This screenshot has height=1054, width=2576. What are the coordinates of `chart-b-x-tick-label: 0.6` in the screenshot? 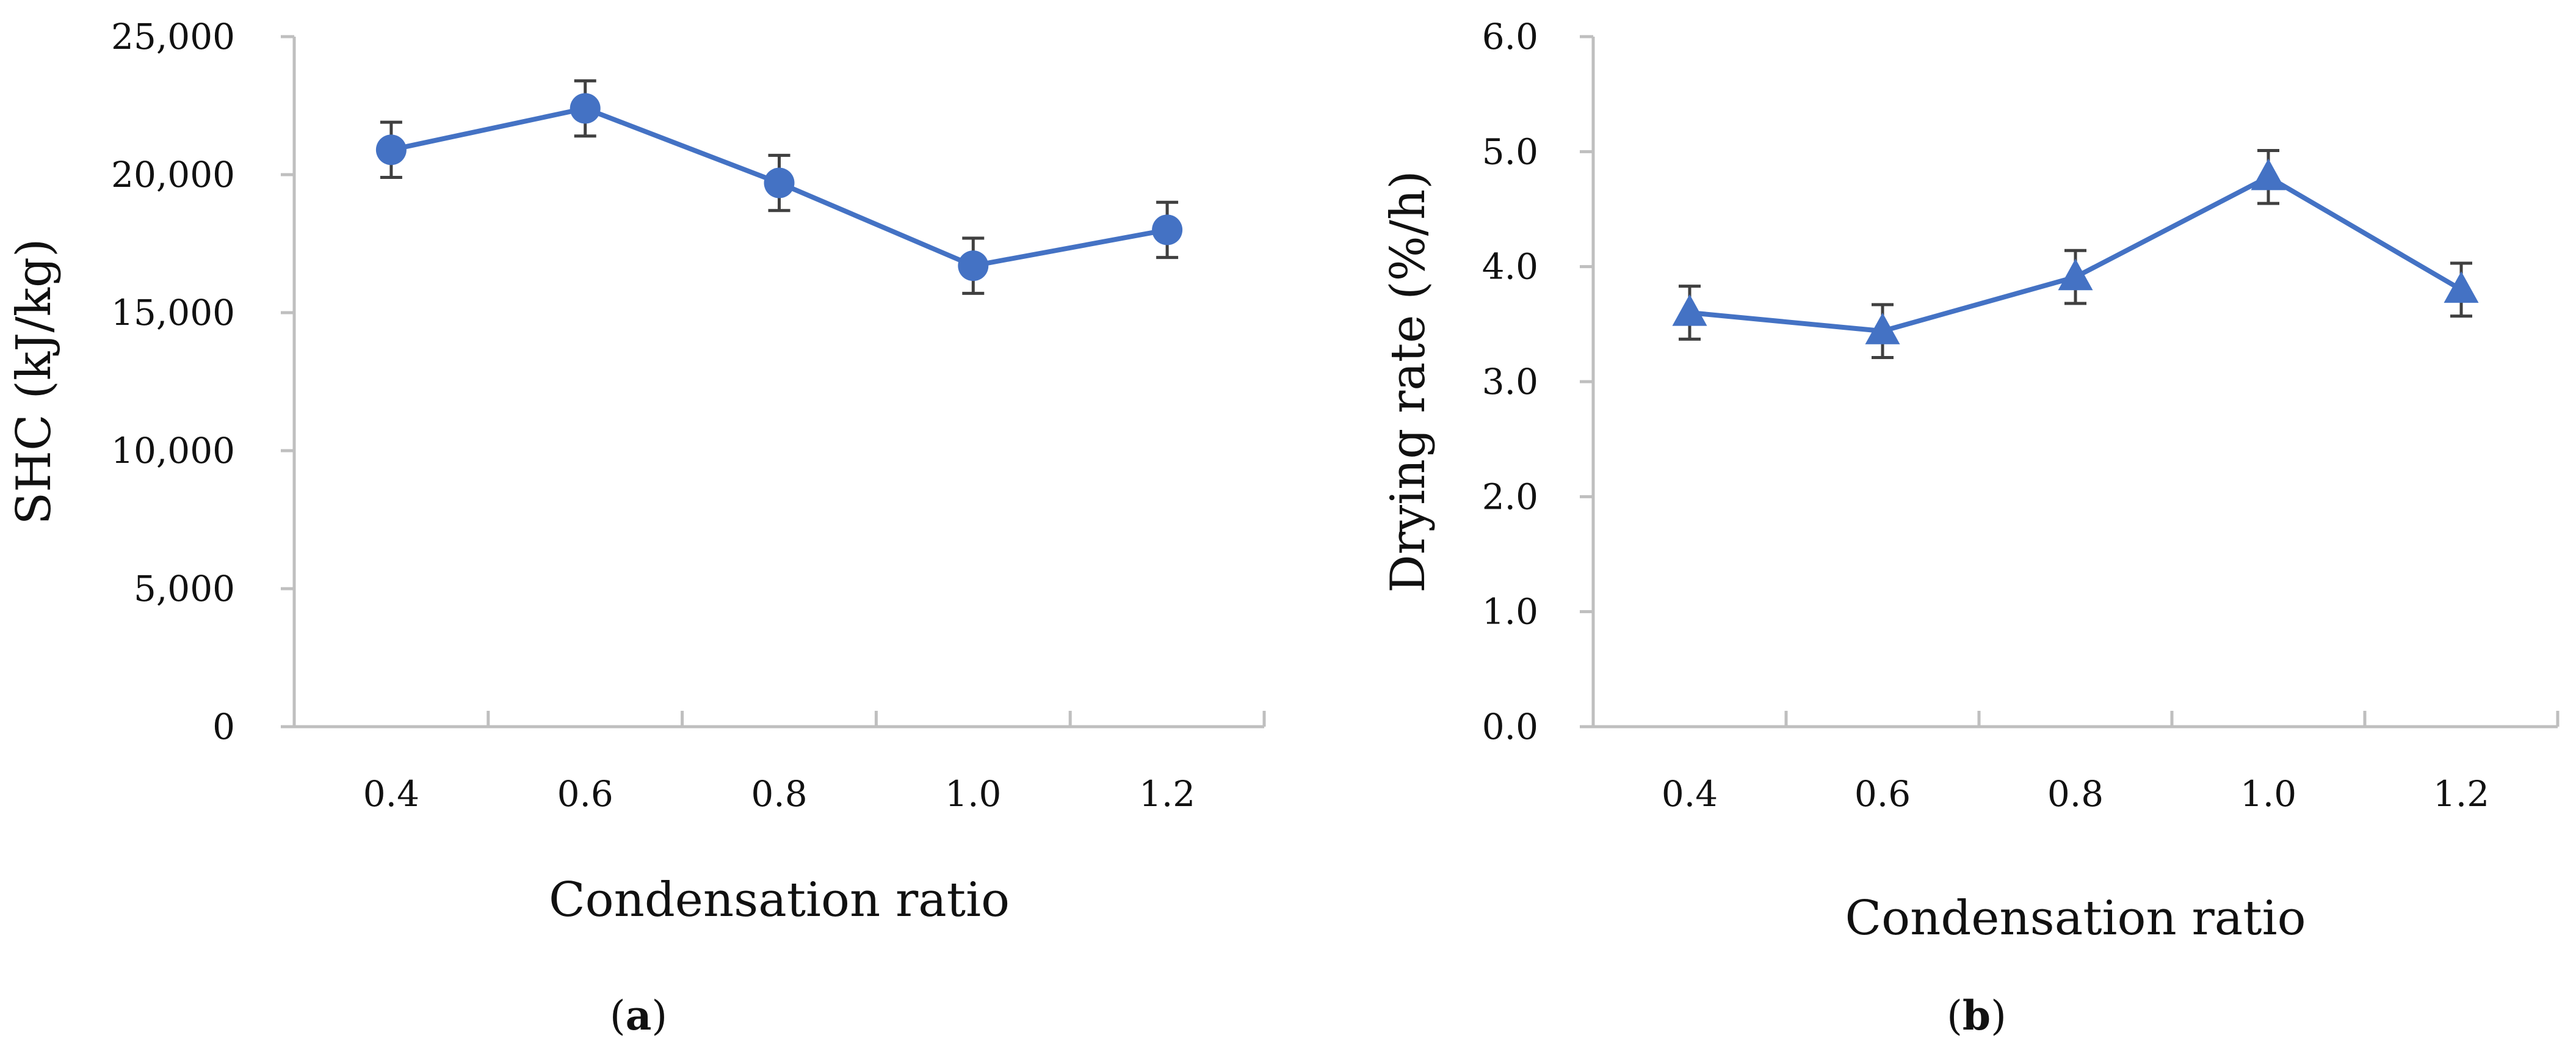 It's located at (1882, 794).